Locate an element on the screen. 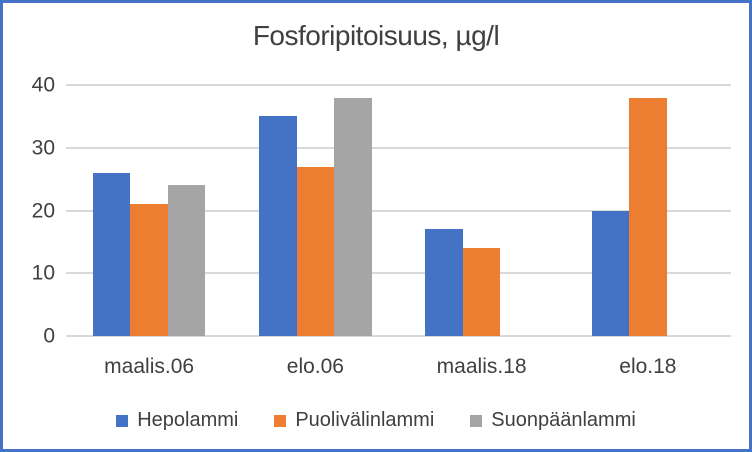 The height and width of the screenshot is (452, 752). y-tick-label-0: 0 is located at coordinates (49, 336).